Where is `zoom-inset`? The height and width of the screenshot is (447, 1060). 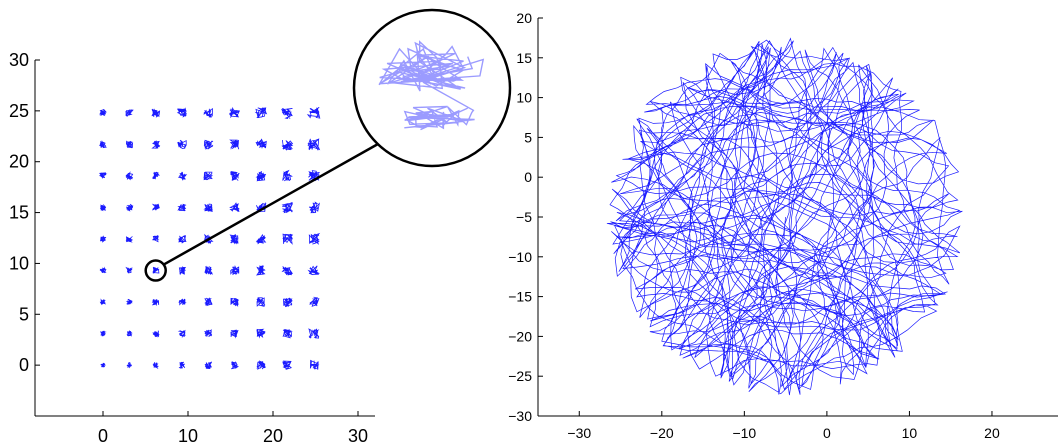
zoom-inset is located at coordinates (432, 88).